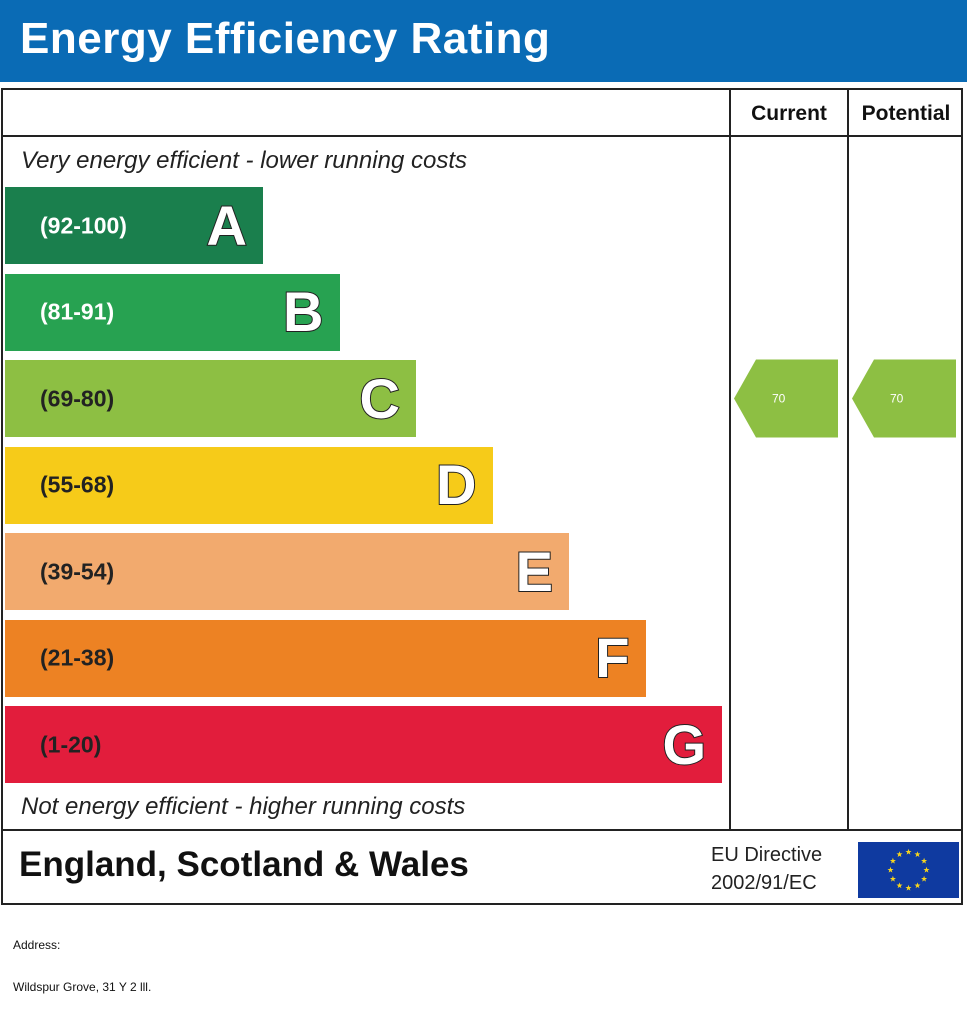  I want to click on band-range-label: (81-91), so click(77, 311).